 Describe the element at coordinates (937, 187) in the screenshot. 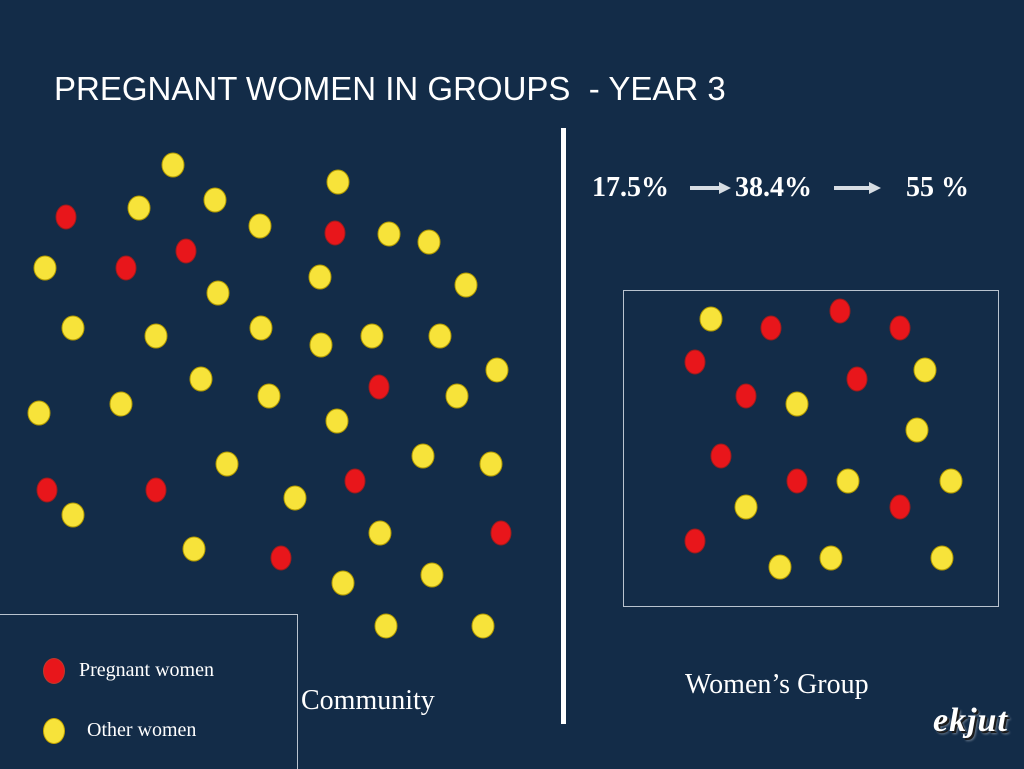

I see `stat-value-3: 55 %` at that location.